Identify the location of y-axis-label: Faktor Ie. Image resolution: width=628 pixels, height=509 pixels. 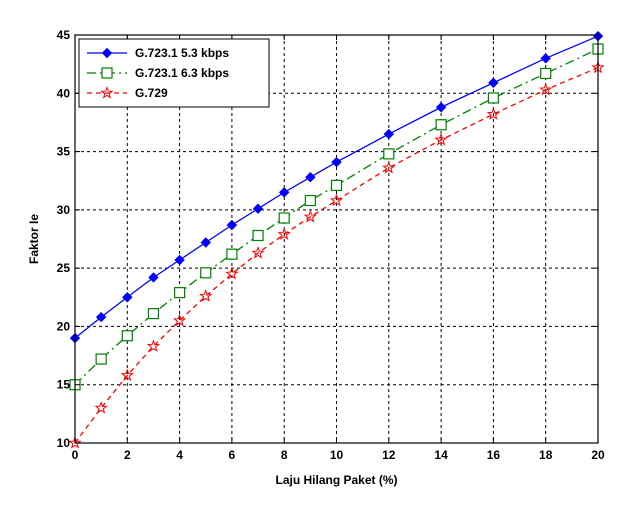
(34, 239).